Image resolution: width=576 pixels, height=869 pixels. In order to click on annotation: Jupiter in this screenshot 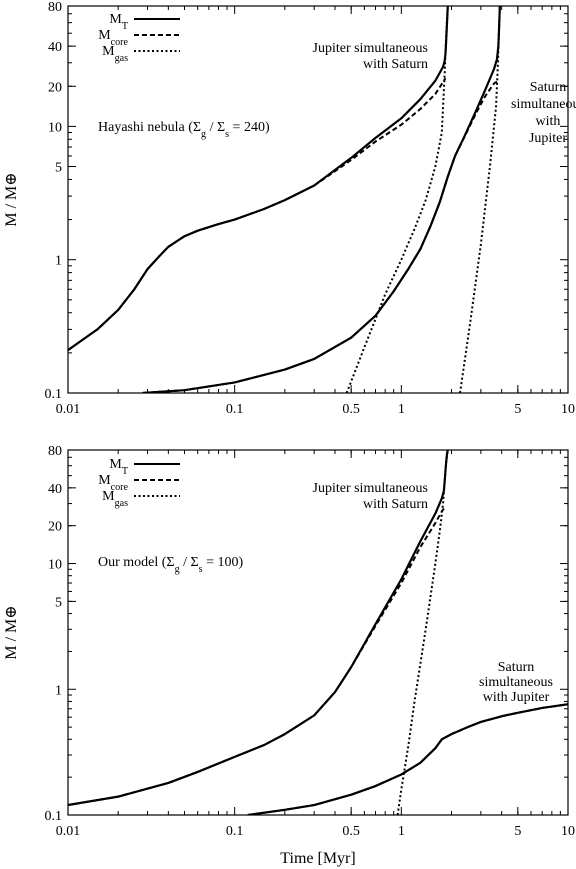, I will do `click(548, 138)`.